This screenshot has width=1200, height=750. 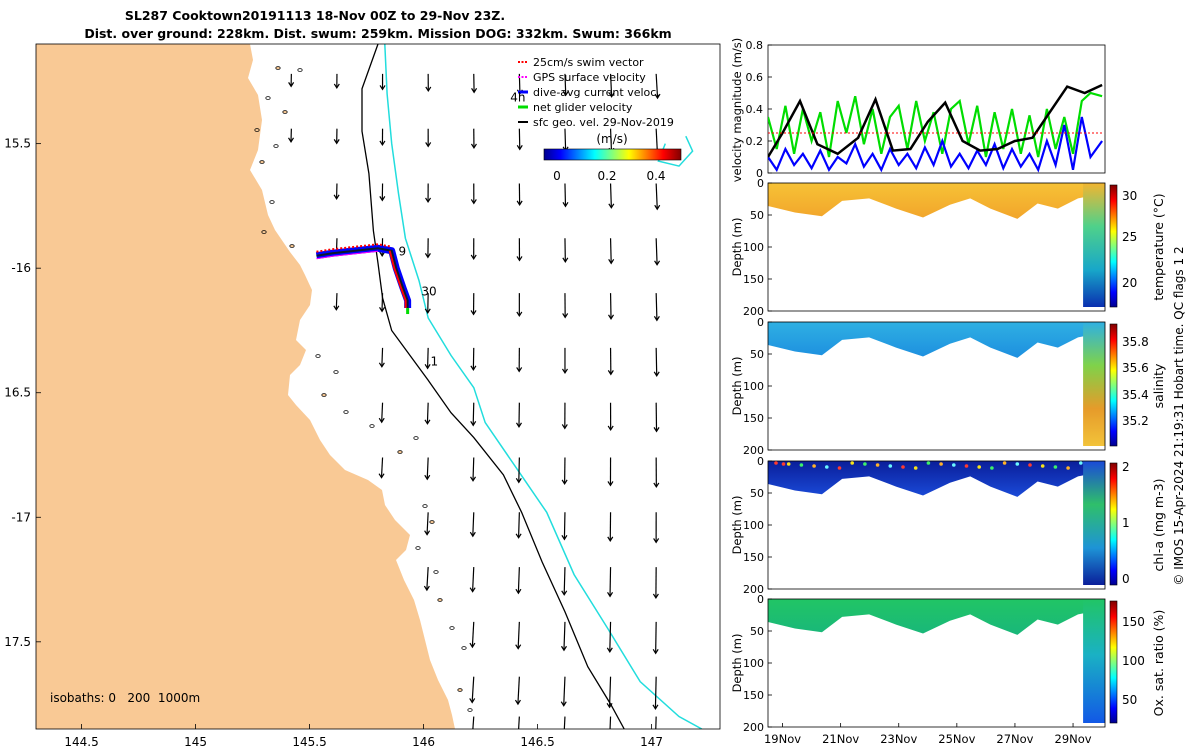 What do you see at coordinates (583, 107) in the screenshot?
I see `legend-label-net: net glider velocity` at bounding box center [583, 107].